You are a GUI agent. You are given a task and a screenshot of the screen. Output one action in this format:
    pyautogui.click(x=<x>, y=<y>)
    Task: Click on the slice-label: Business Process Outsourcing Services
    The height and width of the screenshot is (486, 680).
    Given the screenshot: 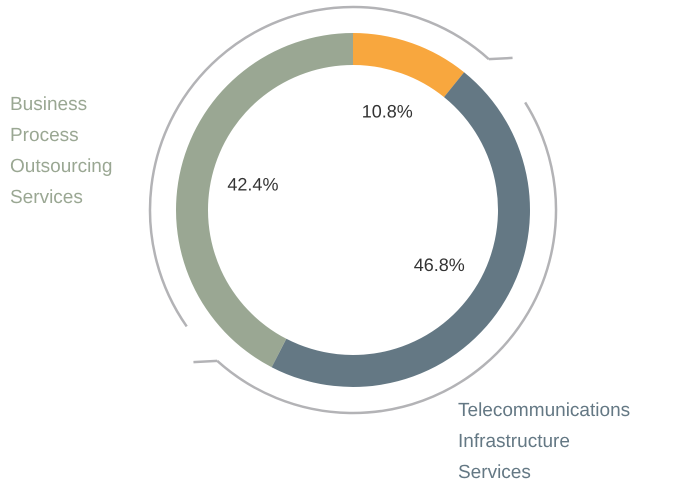 What is the action you would take?
    pyautogui.click(x=61, y=151)
    